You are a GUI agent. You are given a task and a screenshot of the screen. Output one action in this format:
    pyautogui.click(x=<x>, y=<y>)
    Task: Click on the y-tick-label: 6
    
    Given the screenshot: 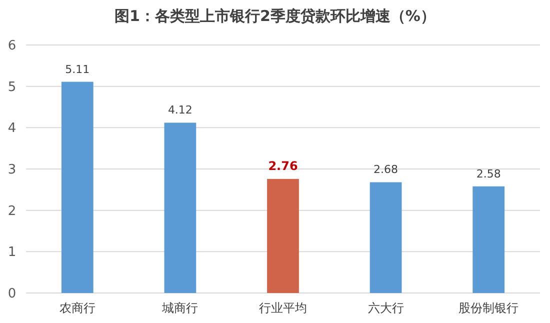 What is the action you would take?
    pyautogui.click(x=12, y=46)
    